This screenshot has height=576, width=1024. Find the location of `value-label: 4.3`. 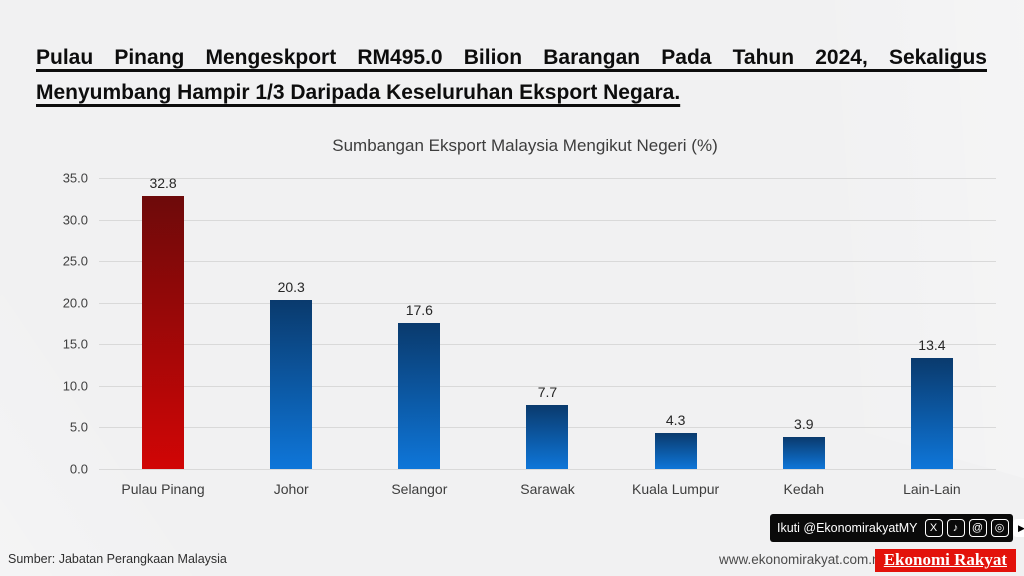

value-label: 4.3 is located at coordinates (675, 420).